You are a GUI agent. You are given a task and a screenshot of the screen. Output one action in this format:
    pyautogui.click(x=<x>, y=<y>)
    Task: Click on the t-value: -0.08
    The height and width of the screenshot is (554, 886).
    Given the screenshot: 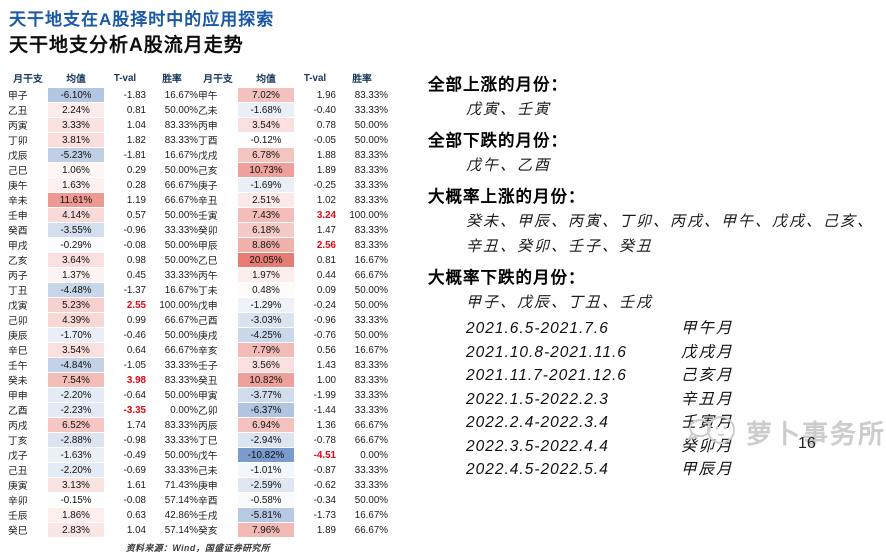 What is the action you would take?
    pyautogui.click(x=125, y=245)
    